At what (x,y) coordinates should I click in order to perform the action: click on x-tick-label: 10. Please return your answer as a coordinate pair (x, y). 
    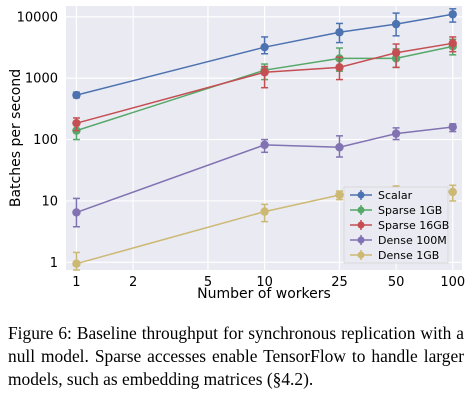
    Looking at the image, I should click on (264, 282).